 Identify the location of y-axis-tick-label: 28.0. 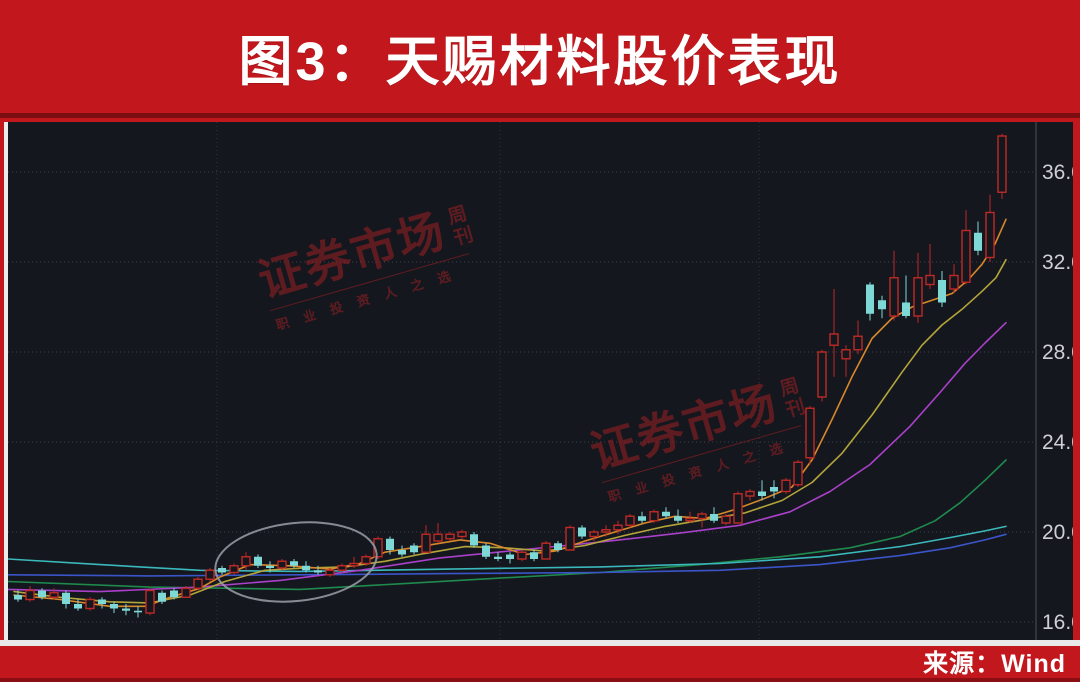
(1057, 352).